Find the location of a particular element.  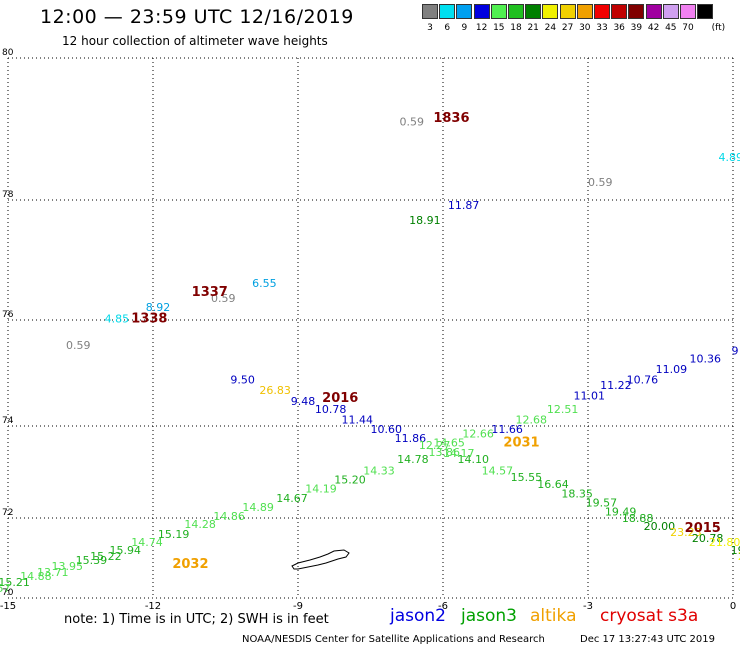

legend-label: 18 is located at coordinates (516, 28).